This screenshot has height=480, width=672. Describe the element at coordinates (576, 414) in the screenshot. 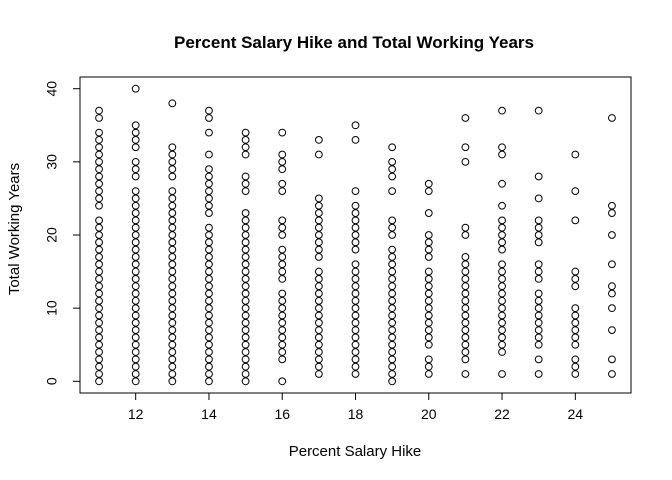

I see `x-tick-label: 24` at that location.